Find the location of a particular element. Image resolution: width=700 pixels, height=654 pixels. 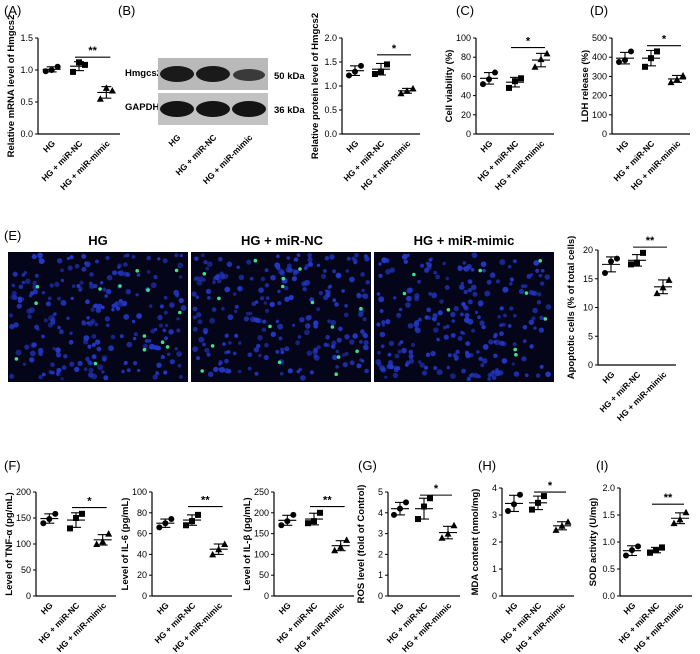

y-axis-label: LDH release (%) is located at coordinates (585, 86).